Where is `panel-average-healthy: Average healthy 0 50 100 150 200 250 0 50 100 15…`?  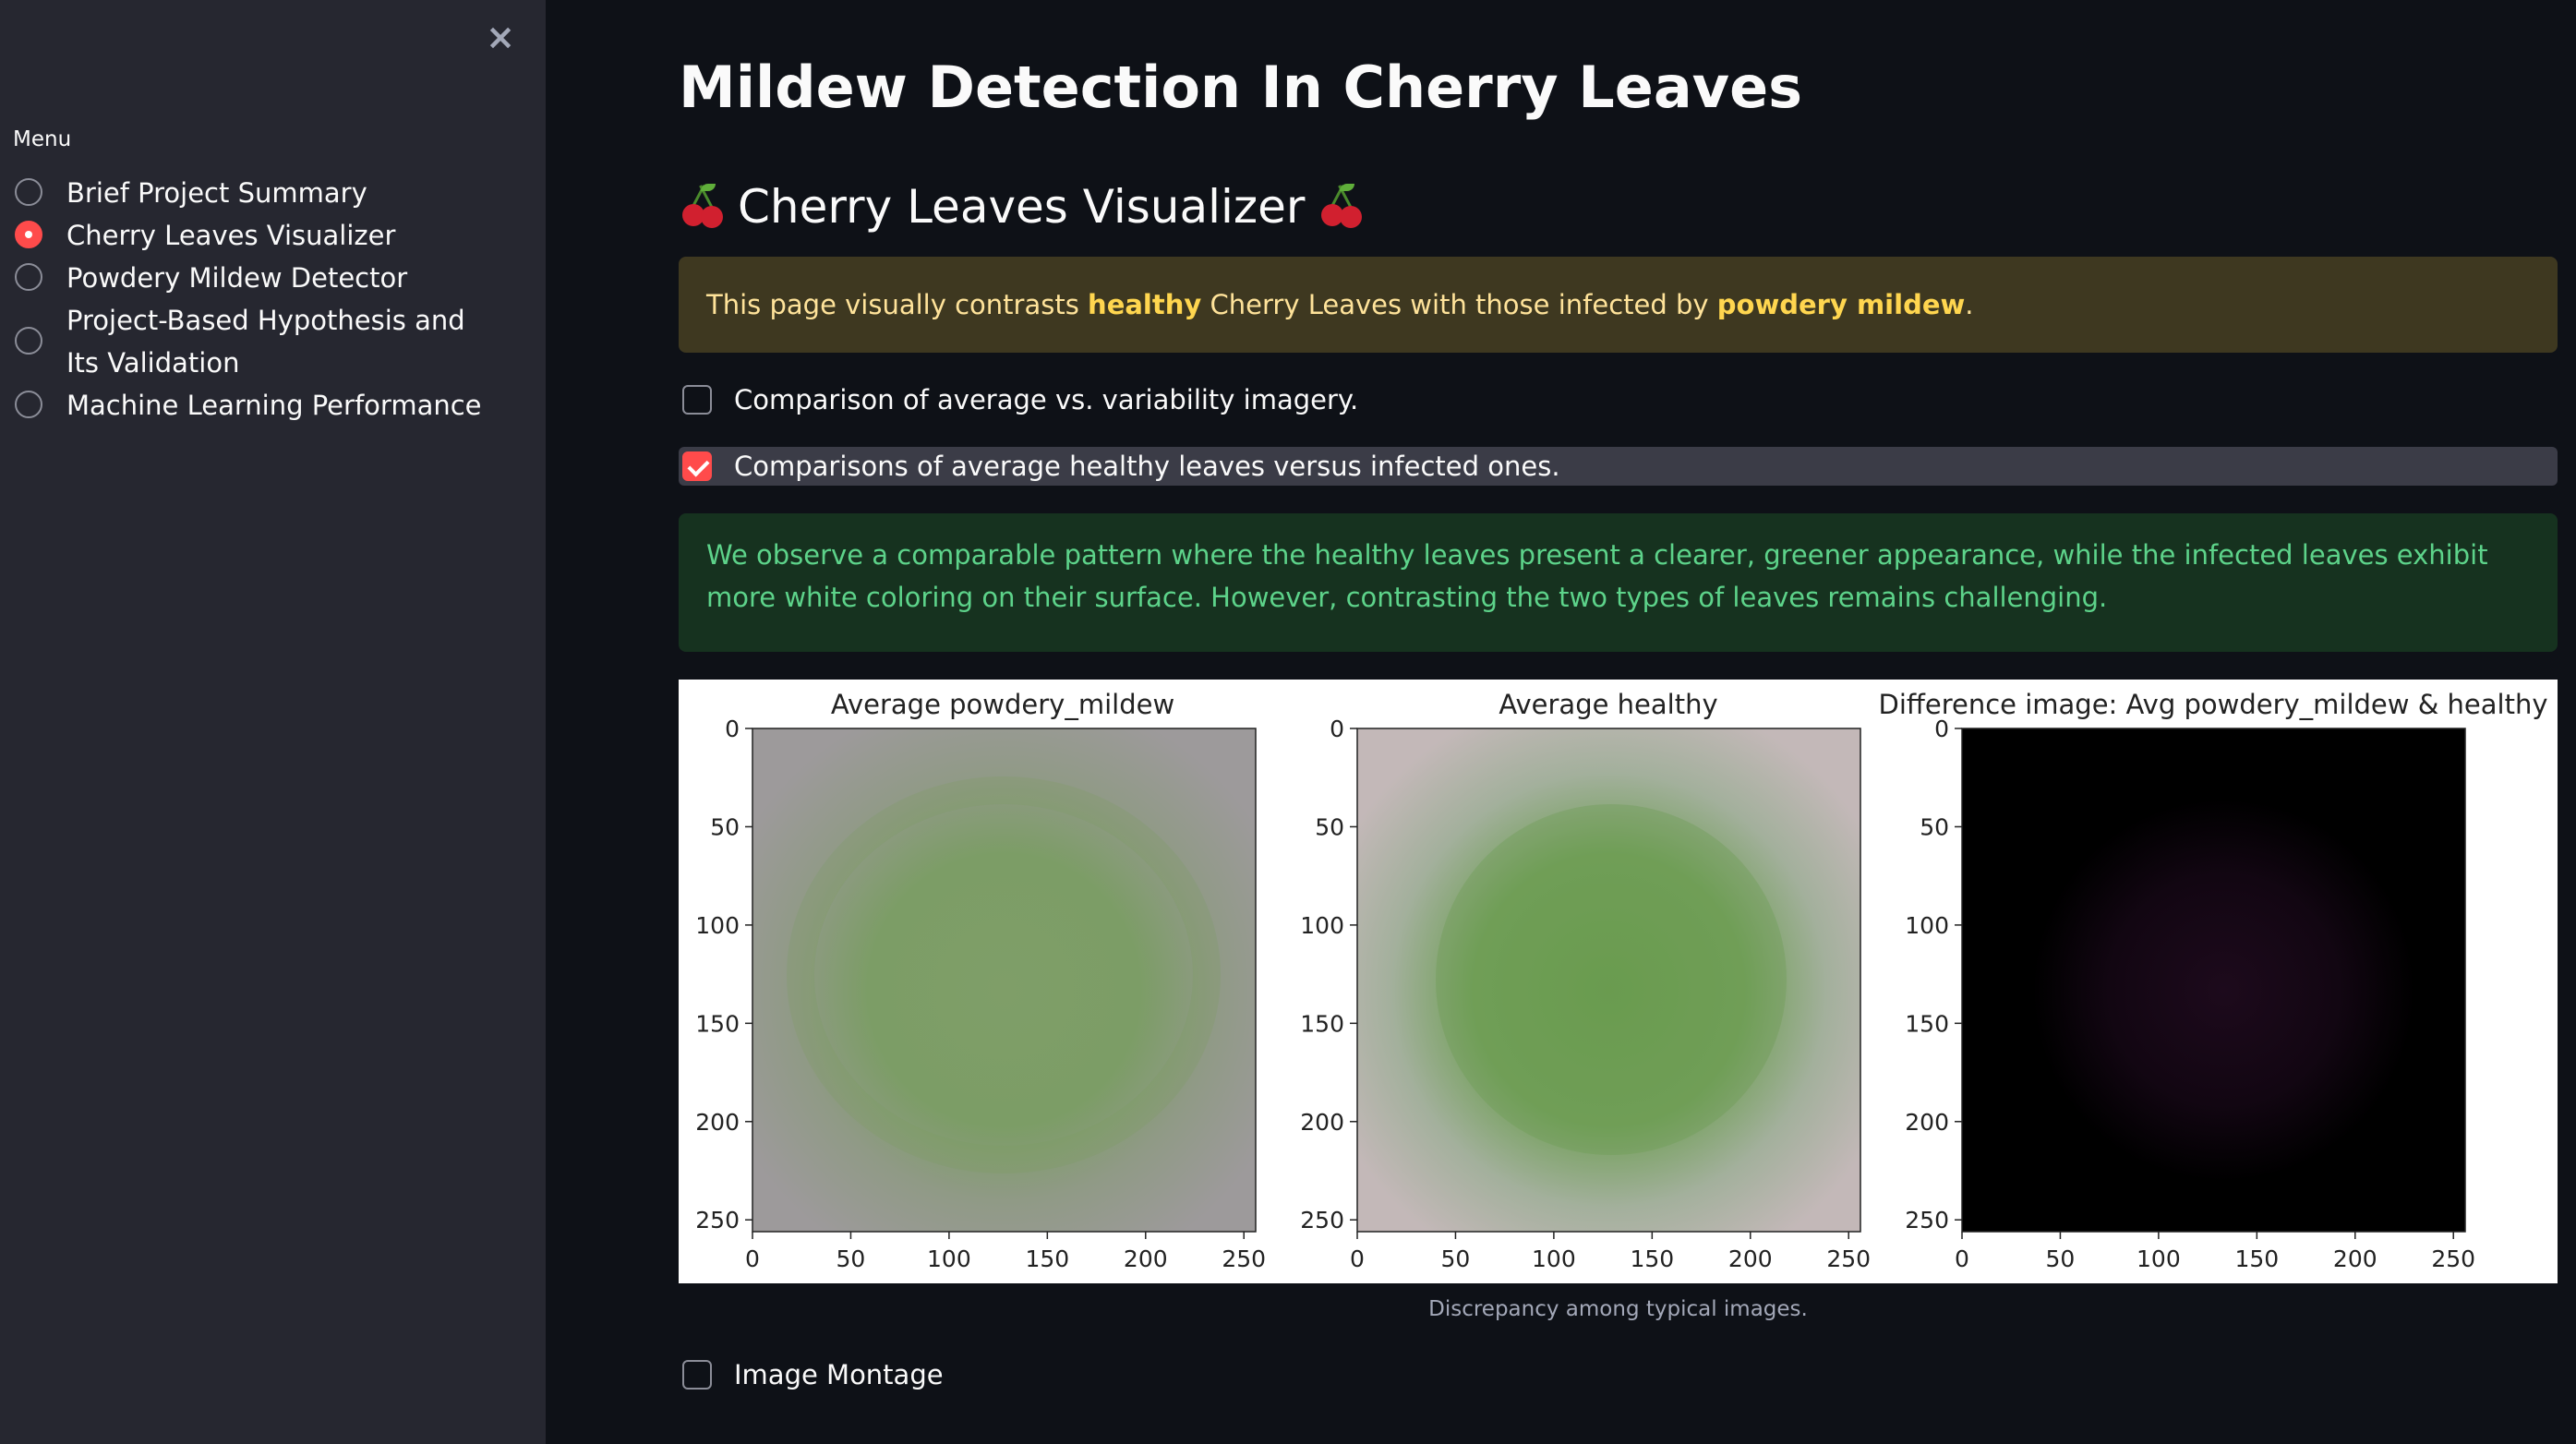
panel-average-healthy: Average healthy 0 50 100 150 200 250 0 50 100 15… is located at coordinates (1585, 981).